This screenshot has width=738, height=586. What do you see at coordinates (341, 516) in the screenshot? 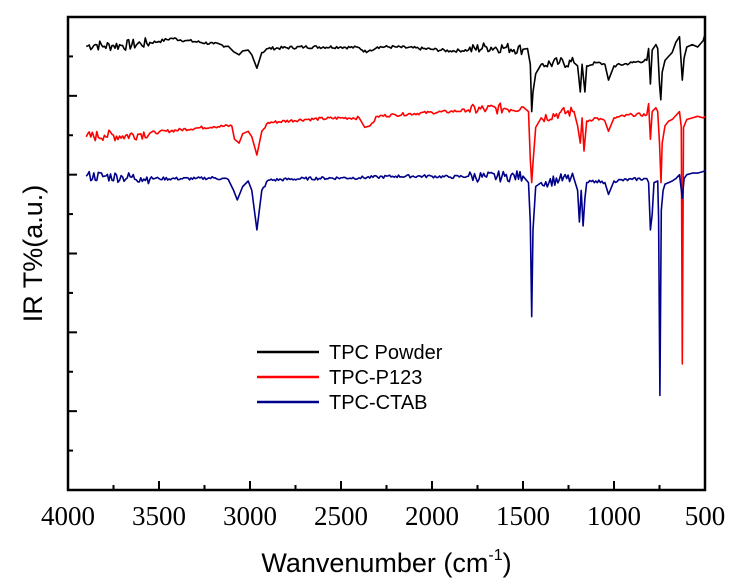
I see `x-tick-label: 2500` at bounding box center [341, 516].